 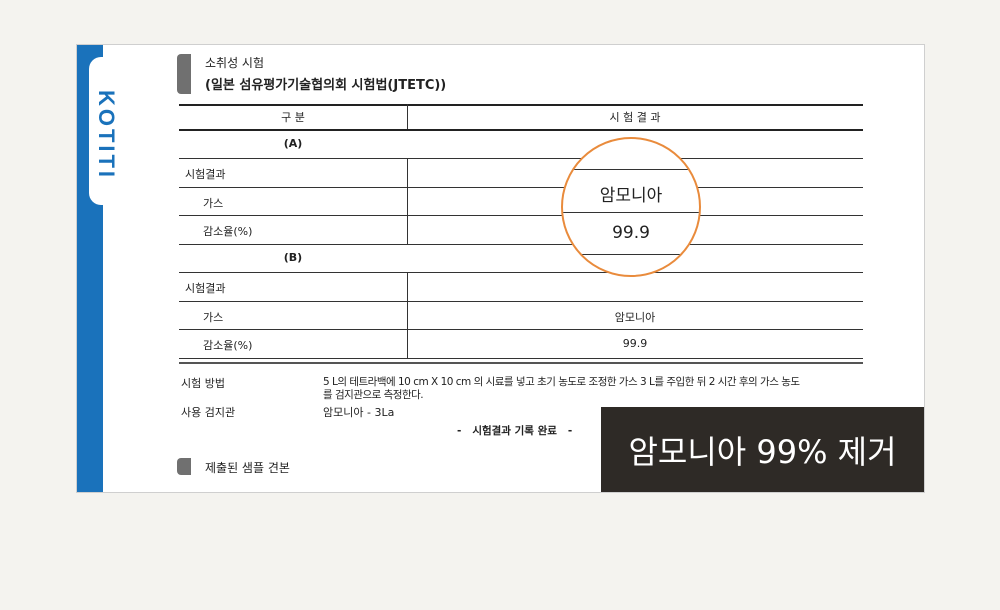 What do you see at coordinates (521, 130) in the screenshot?
I see `header-bottom-border` at bounding box center [521, 130].